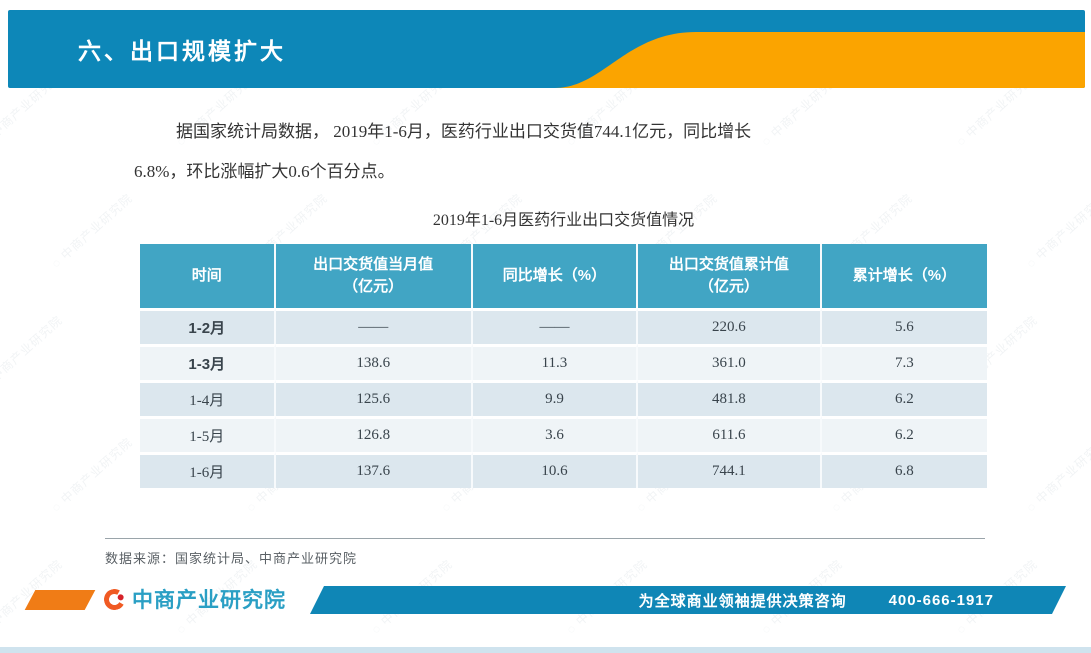 This screenshot has height=653, width=1091. I want to click on banner-swoosh-decoration, so click(820, 60).